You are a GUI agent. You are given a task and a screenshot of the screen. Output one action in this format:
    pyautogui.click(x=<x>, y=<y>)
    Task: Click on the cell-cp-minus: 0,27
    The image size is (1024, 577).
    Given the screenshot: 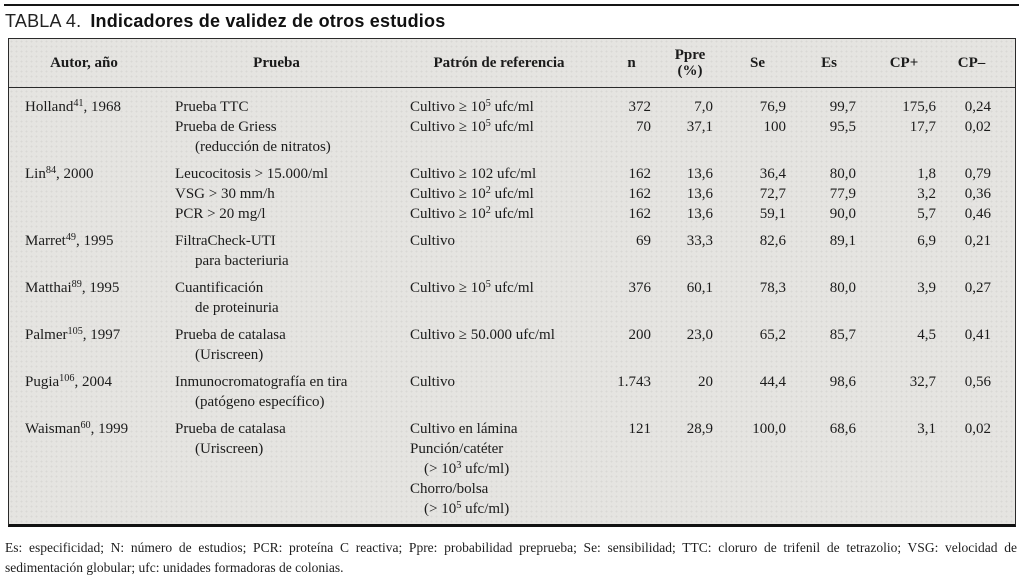 What is the action you would take?
    pyautogui.click(x=977, y=288)
    